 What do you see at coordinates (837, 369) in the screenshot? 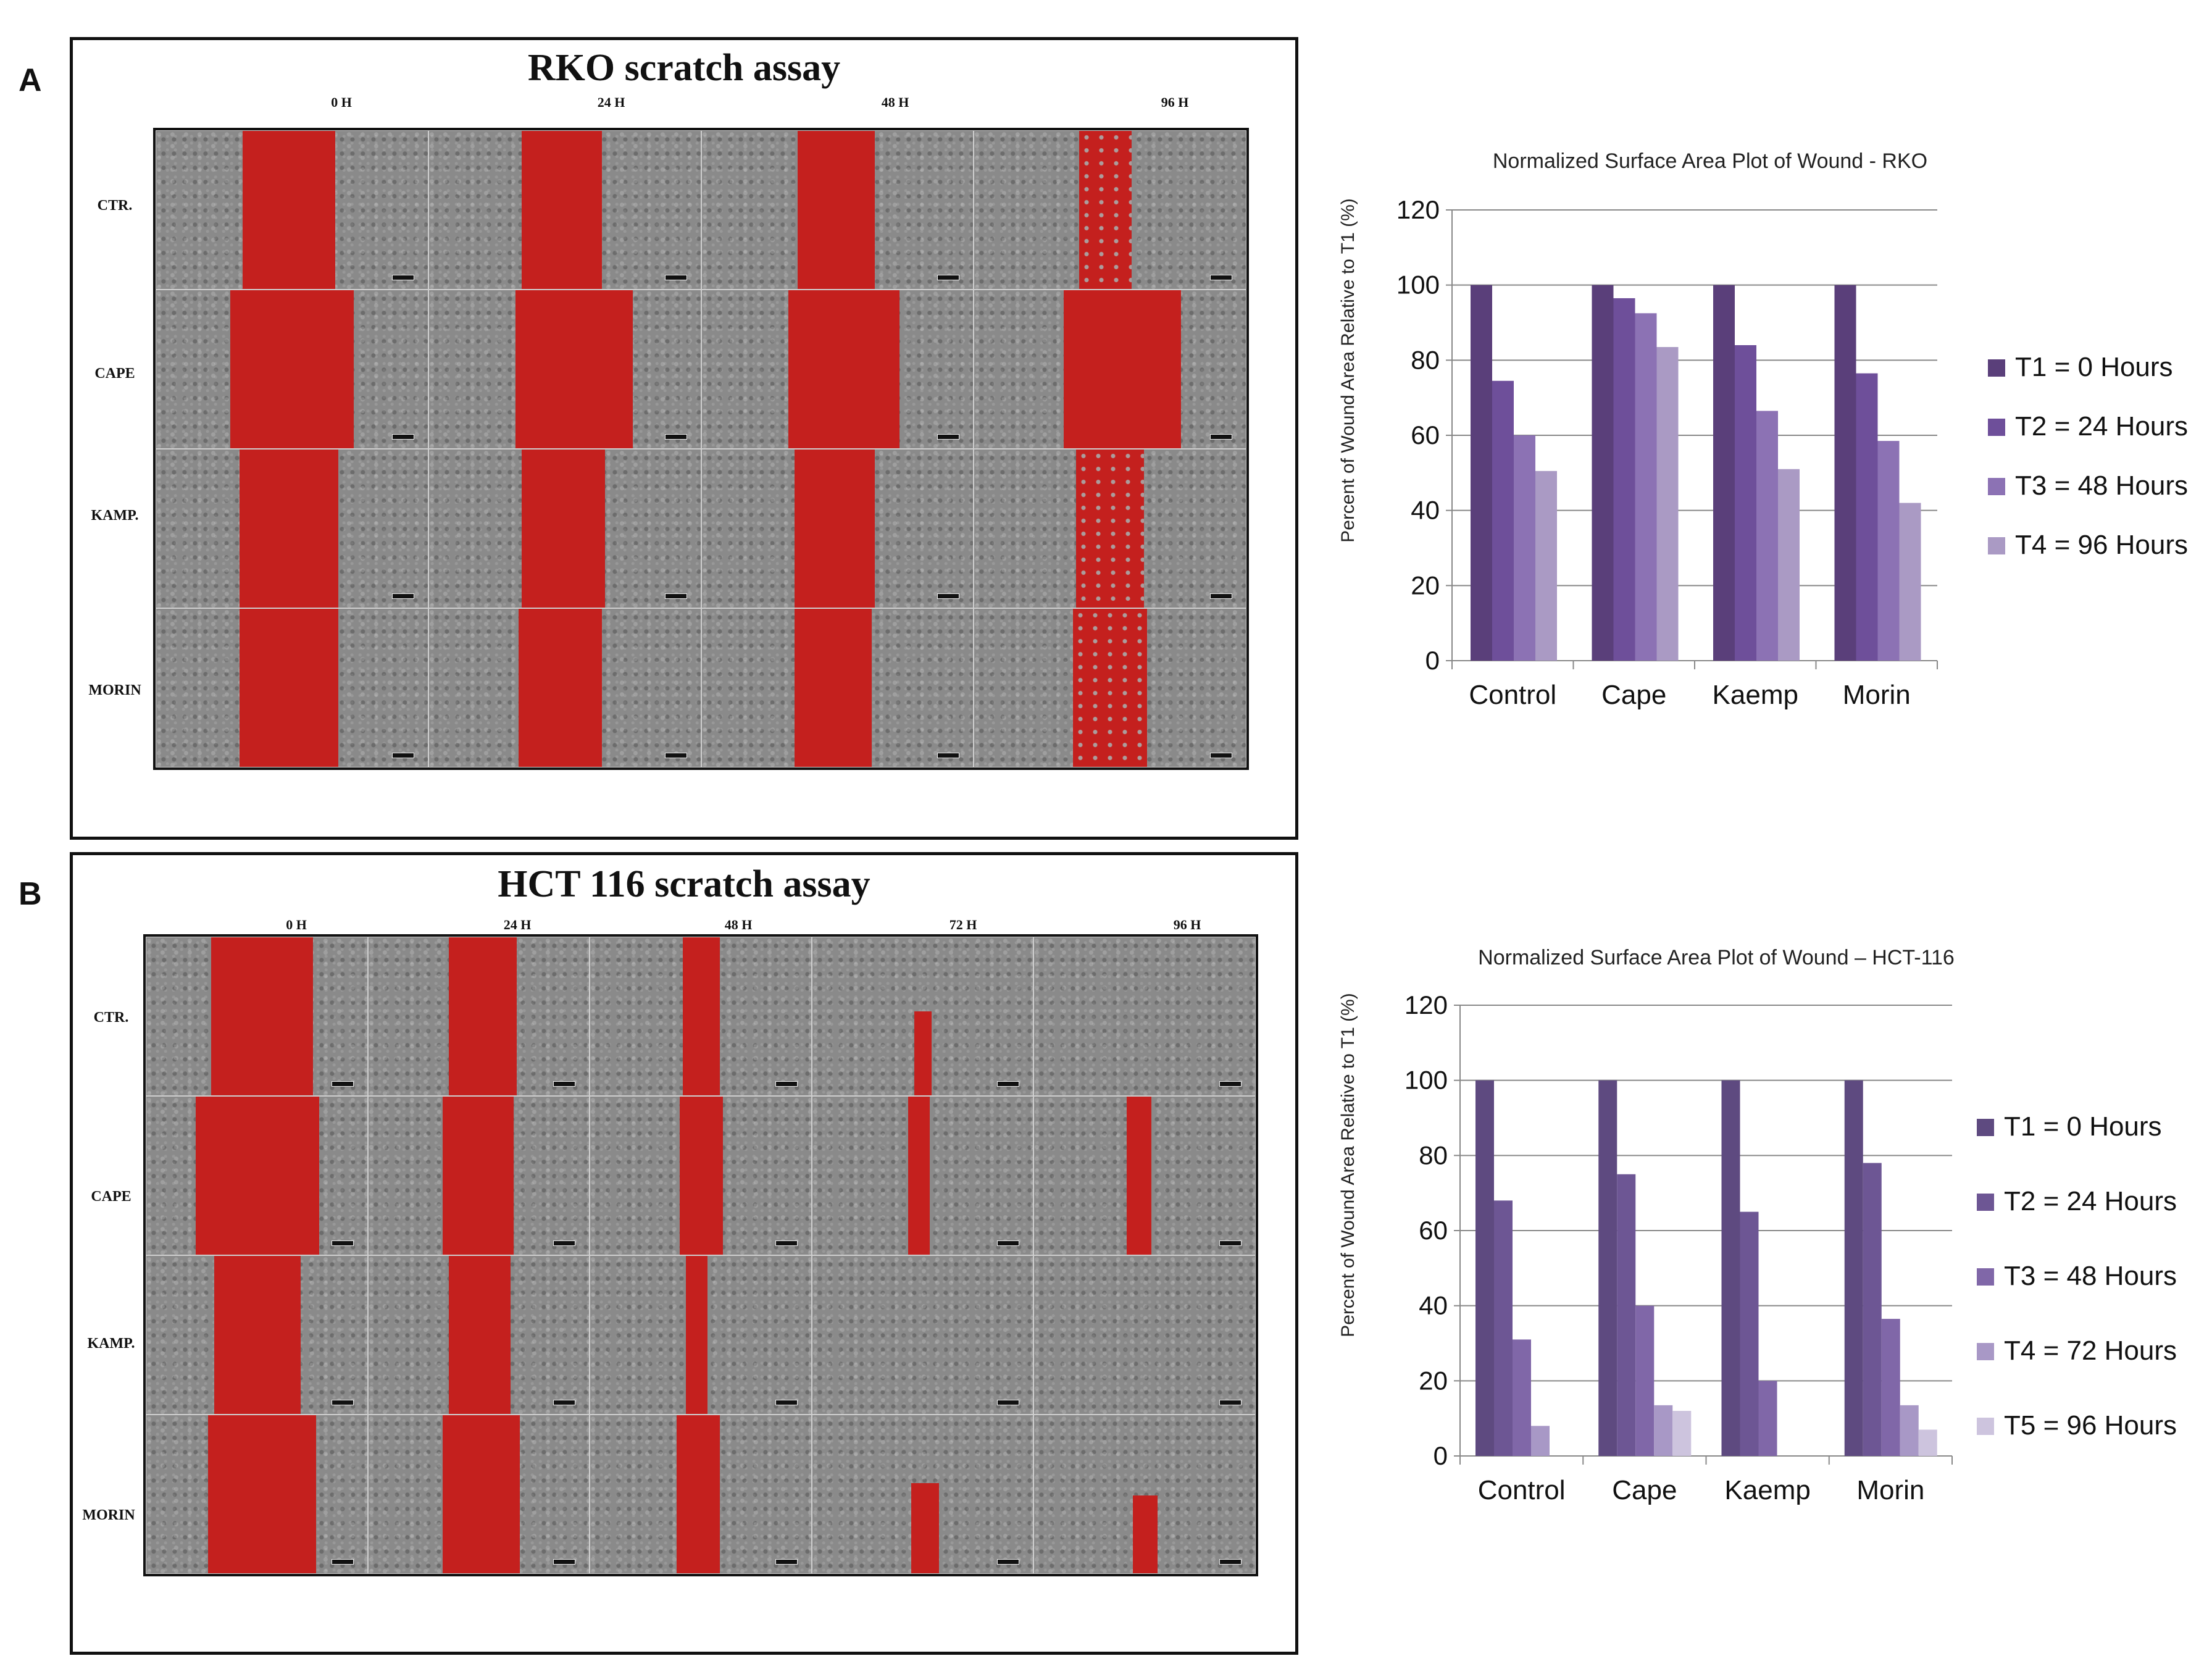
I see `rko-image-cape-48h` at bounding box center [837, 369].